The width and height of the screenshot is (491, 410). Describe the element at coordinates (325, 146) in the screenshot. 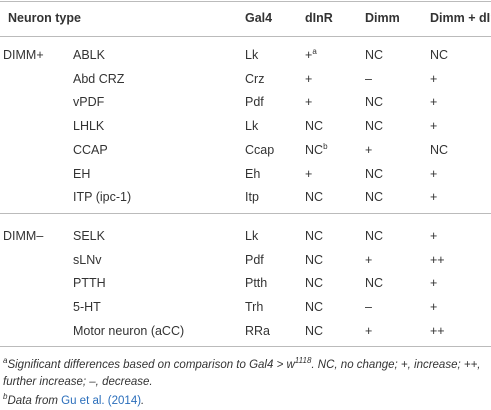

I see `superscript: b` at that location.